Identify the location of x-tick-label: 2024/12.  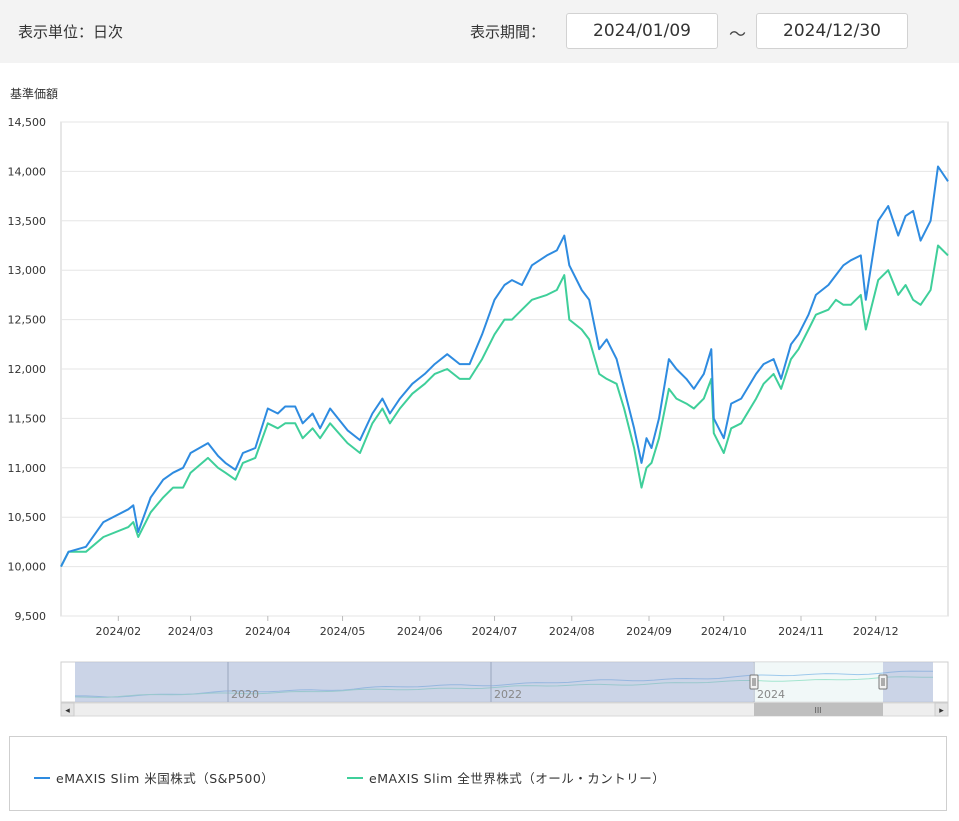
(876, 631).